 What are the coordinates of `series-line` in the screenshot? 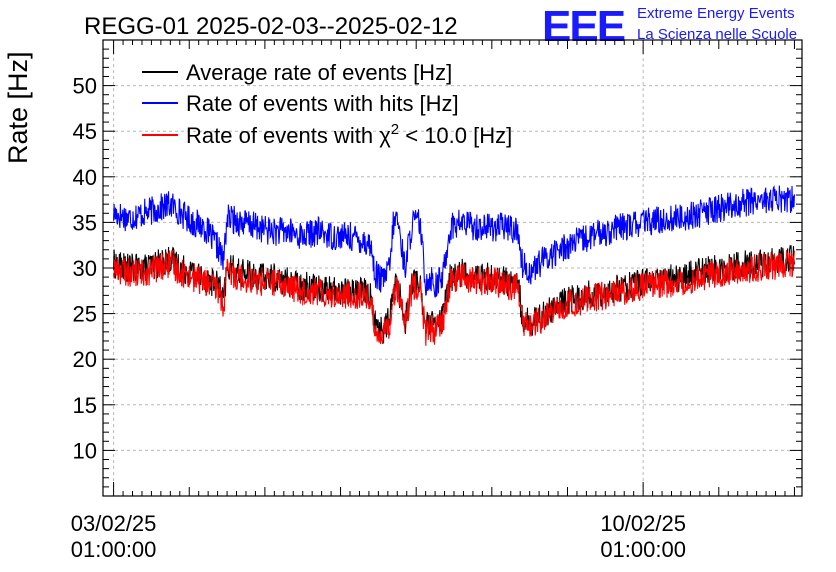 It's located at (454, 298).